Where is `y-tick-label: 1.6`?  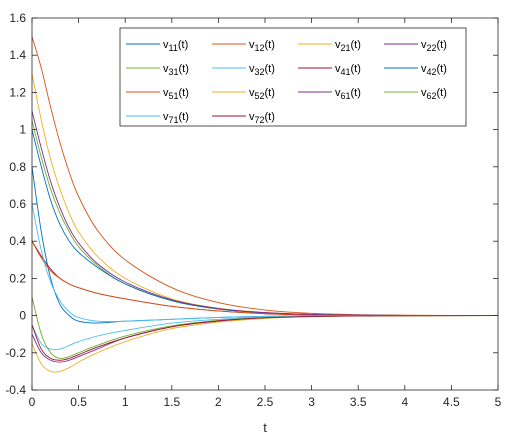
y-tick-label: 1.6 is located at coordinates (17, 18).